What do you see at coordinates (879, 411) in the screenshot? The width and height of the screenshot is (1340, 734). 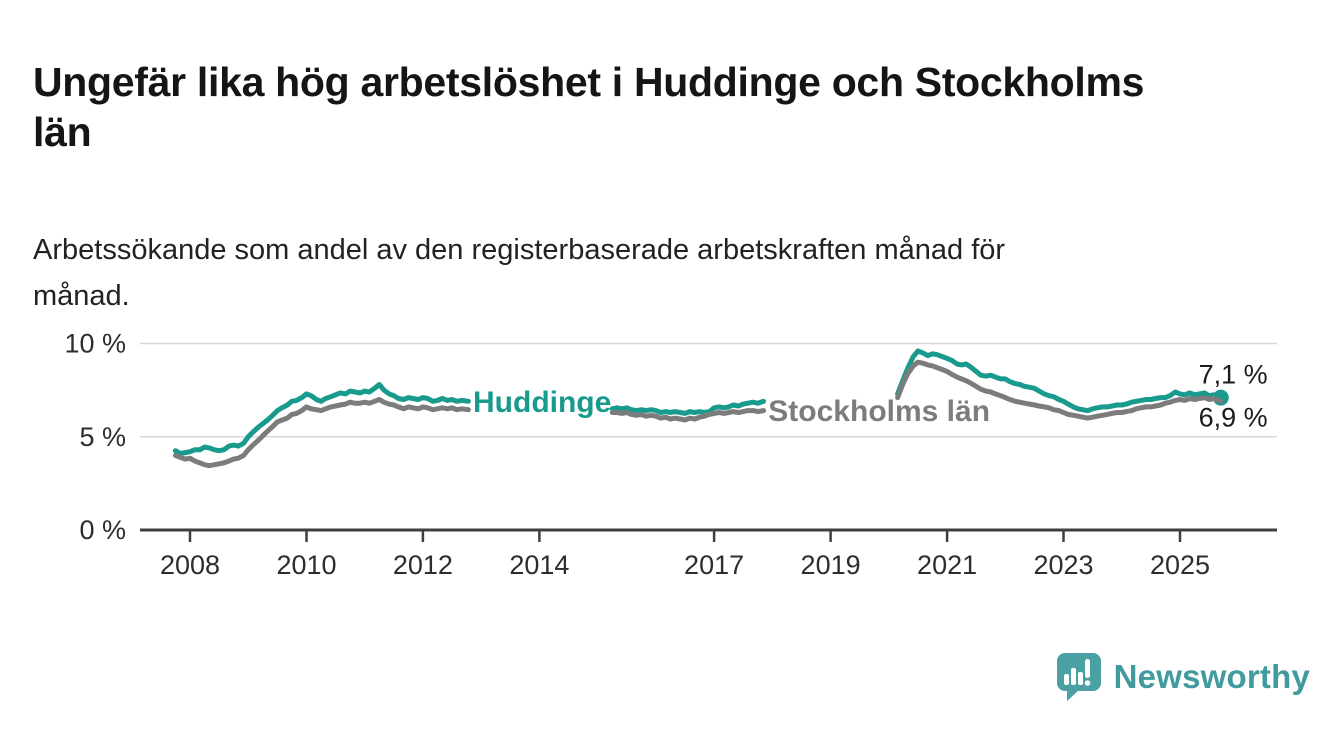 I see `series-label-stockholms-län: Stockholms län` at bounding box center [879, 411].